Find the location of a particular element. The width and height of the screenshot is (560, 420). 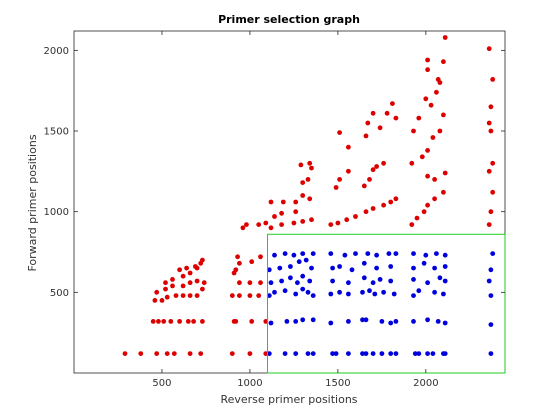

y-tick-label: 1500 is located at coordinates (56, 132).